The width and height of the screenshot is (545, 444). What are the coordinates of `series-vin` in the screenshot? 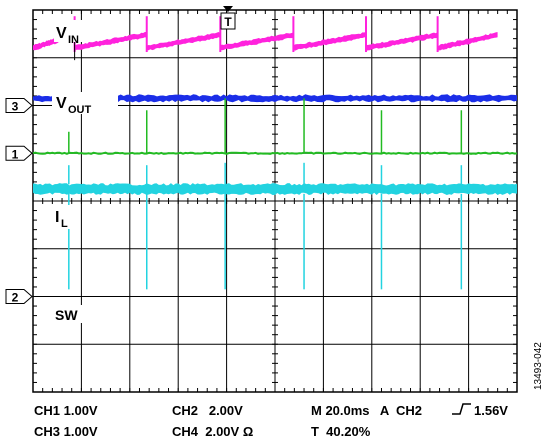 It's located at (265, 38).